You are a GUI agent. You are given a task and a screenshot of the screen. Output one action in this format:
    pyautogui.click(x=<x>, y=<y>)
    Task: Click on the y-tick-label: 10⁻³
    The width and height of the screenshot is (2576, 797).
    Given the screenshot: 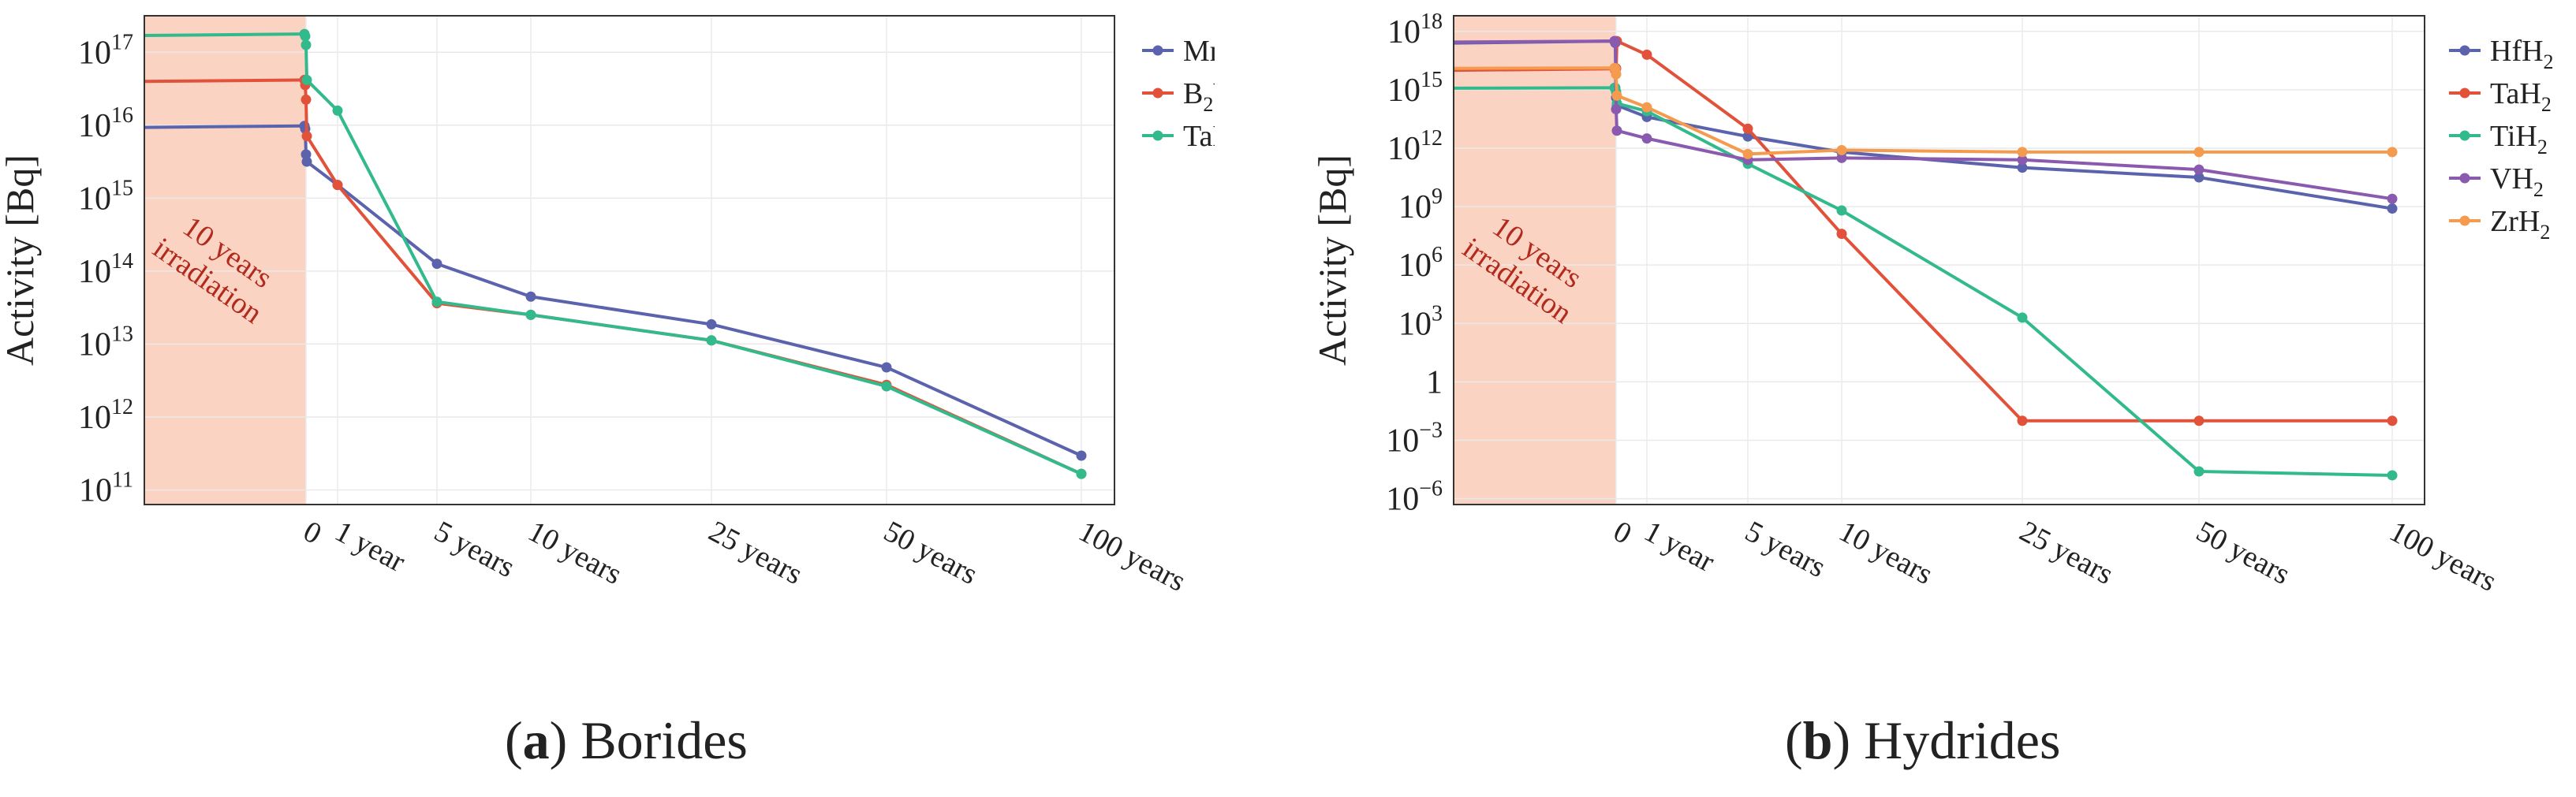 What is the action you would take?
    pyautogui.click(x=1414, y=438)
    